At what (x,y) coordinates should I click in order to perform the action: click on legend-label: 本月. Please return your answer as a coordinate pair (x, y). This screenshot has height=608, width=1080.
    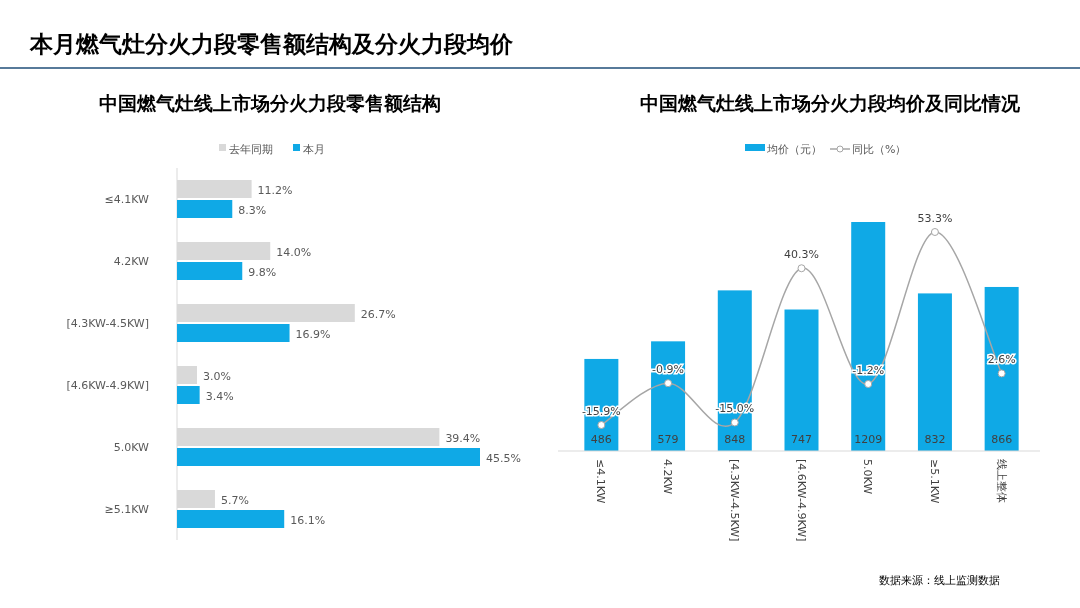
    Looking at the image, I should click on (314, 149).